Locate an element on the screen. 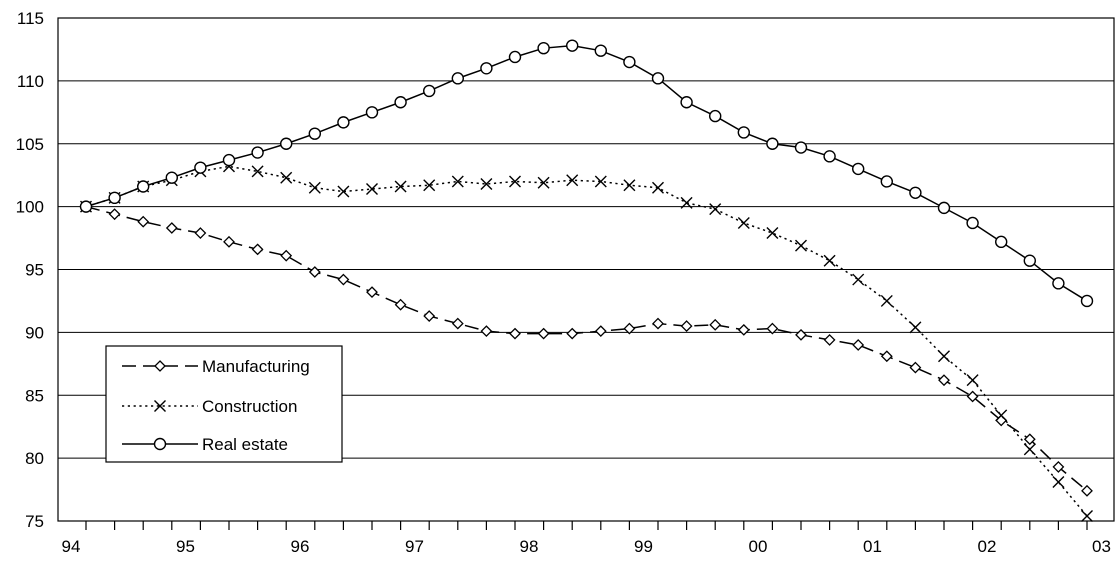  y-tick-label: 95 is located at coordinates (34, 270).